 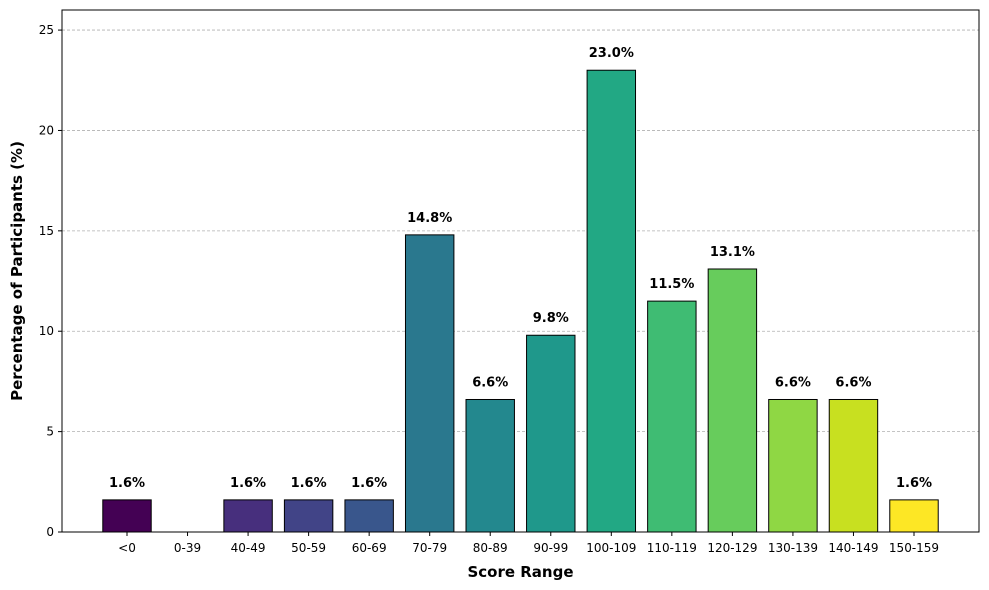 What do you see at coordinates (551, 318) in the screenshot?
I see `data-label-7: 9.8%` at bounding box center [551, 318].